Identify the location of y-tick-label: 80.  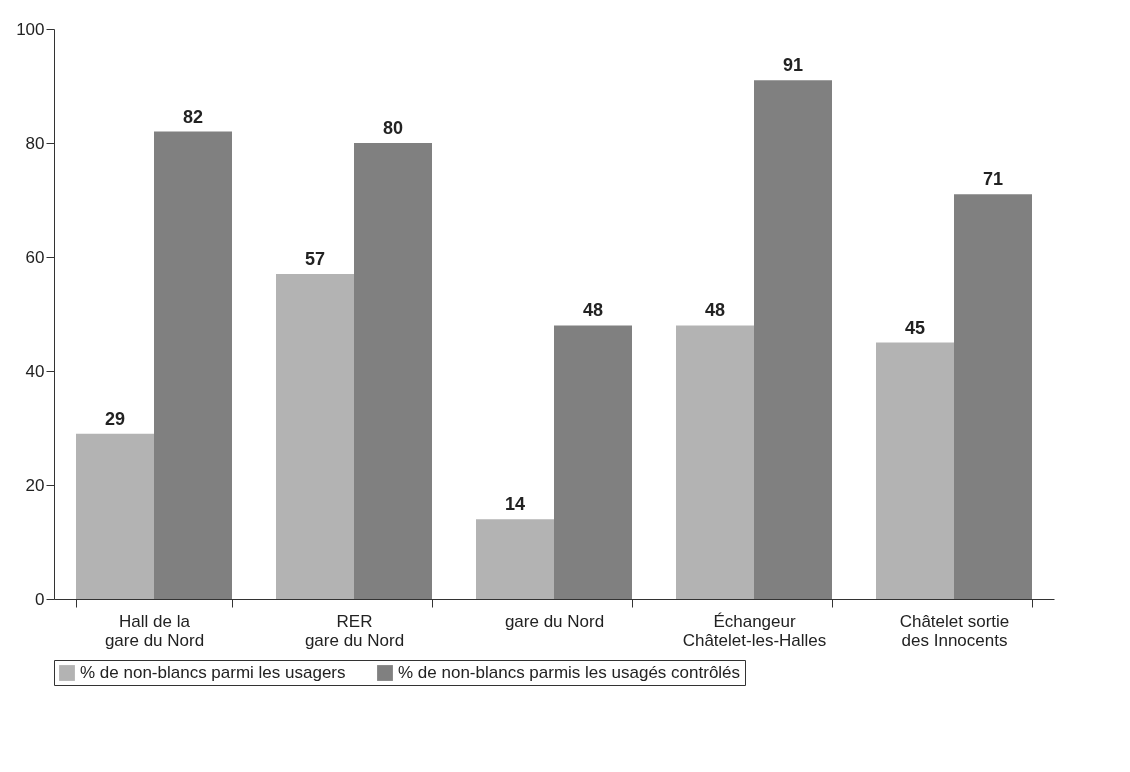
(35, 143).